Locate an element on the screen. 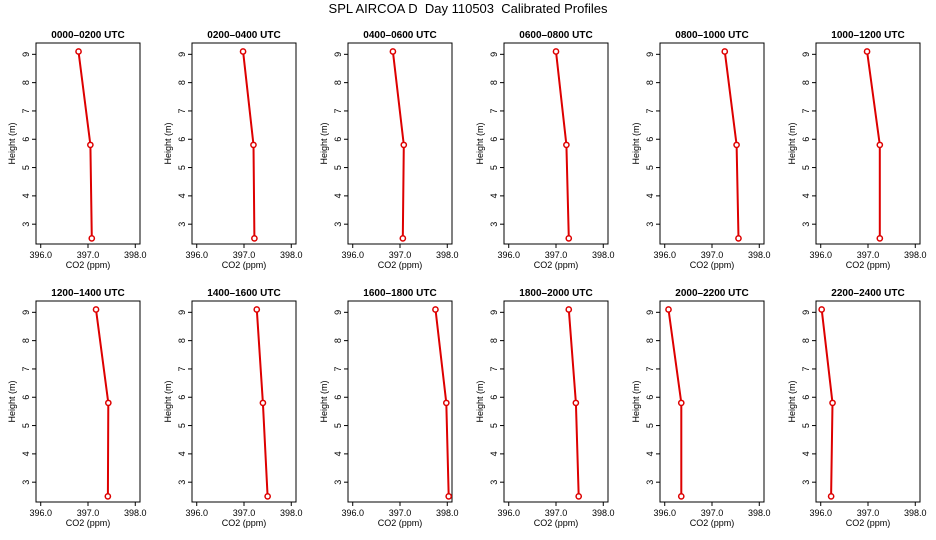 This screenshot has height=540, width=936. panel-title: 2000–2200 UTC is located at coordinates (711, 293).